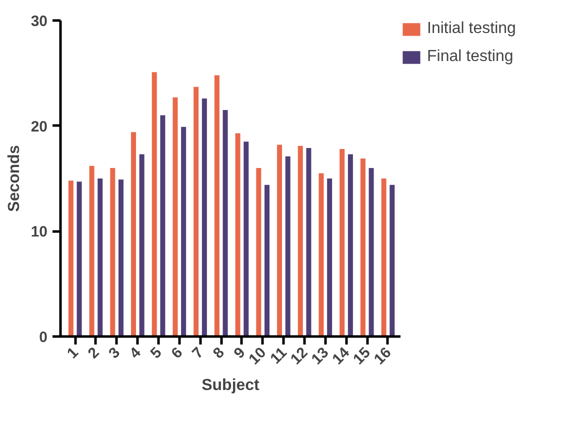 The height and width of the screenshot is (423, 575). Describe the element at coordinates (177, 353) in the screenshot. I see `x-tick-label: 6` at that location.